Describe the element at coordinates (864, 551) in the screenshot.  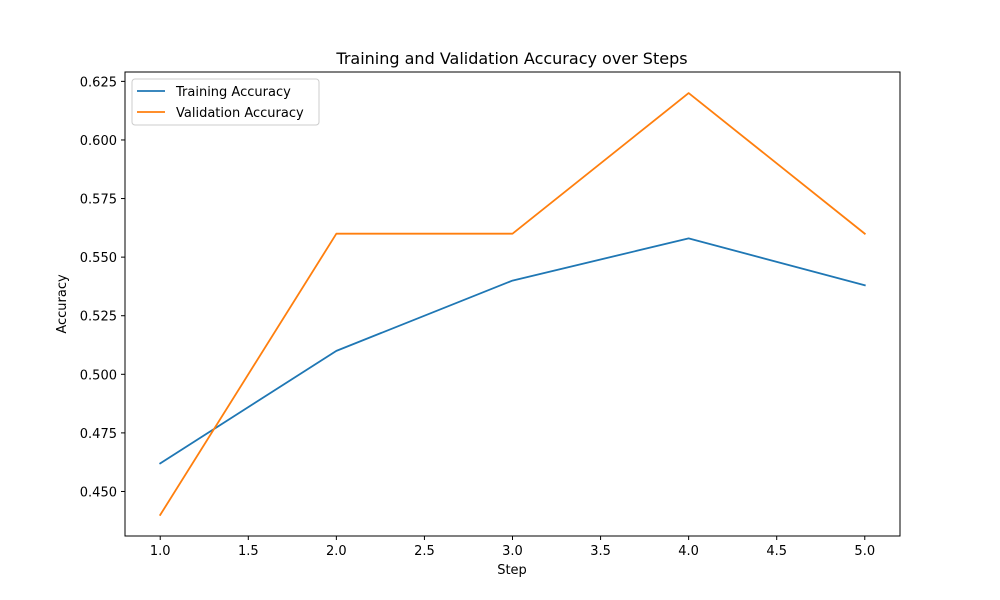
I see `x-tick-label: 5.0` at that location.